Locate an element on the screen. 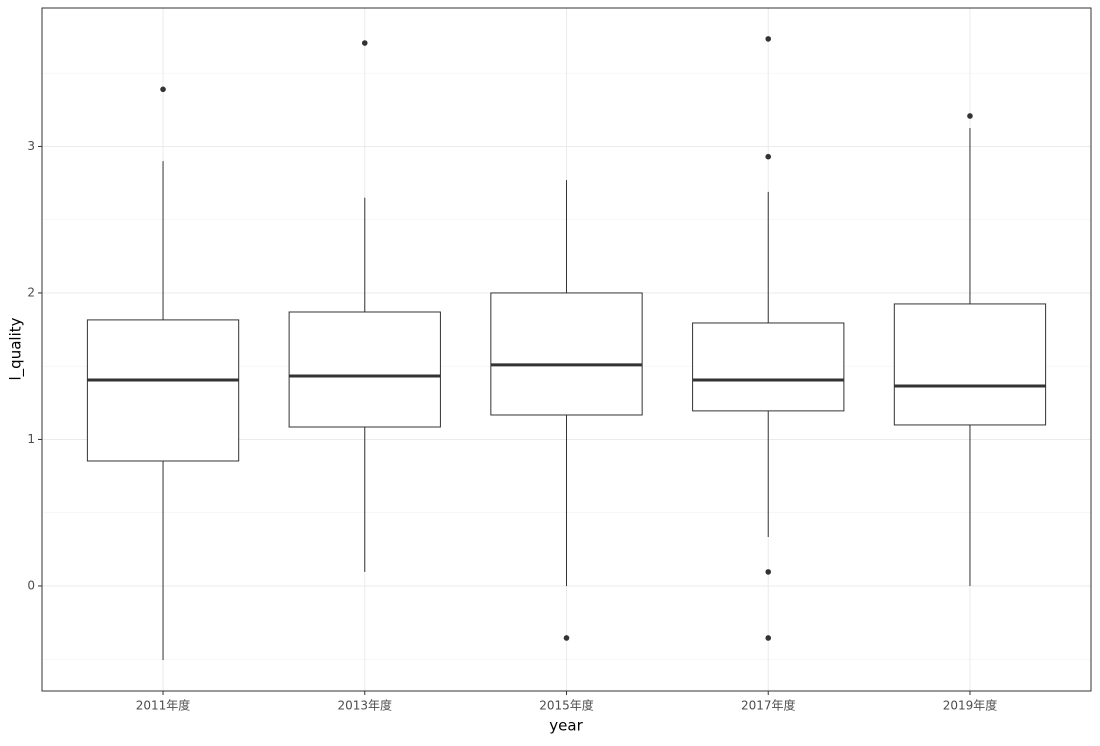 The image size is (1100, 746). x-axis-label: year is located at coordinates (566, 726).